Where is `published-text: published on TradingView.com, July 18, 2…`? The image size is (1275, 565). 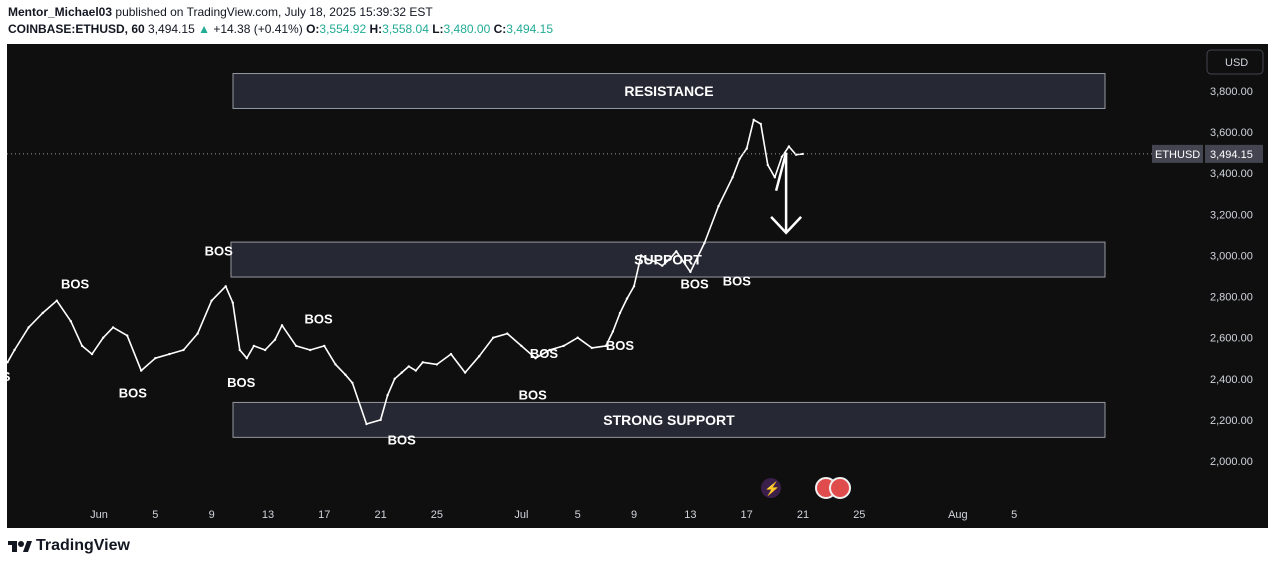 published-text: published on TradingView.com, July 18, 2… is located at coordinates (274, 12).